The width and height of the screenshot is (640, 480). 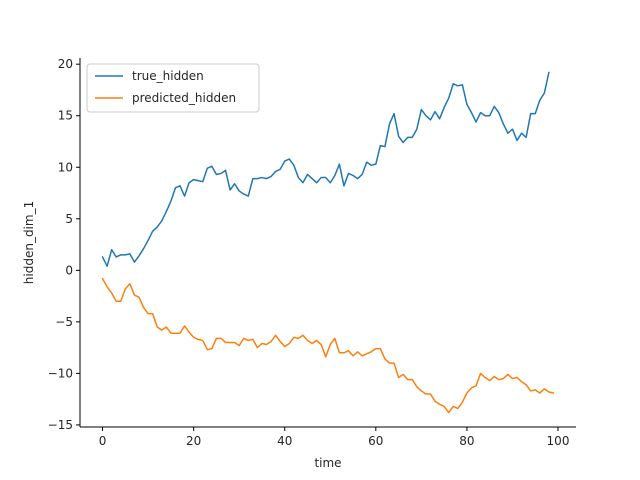 I want to click on legend: true_hidden predicted_hidden, so click(x=173, y=88).